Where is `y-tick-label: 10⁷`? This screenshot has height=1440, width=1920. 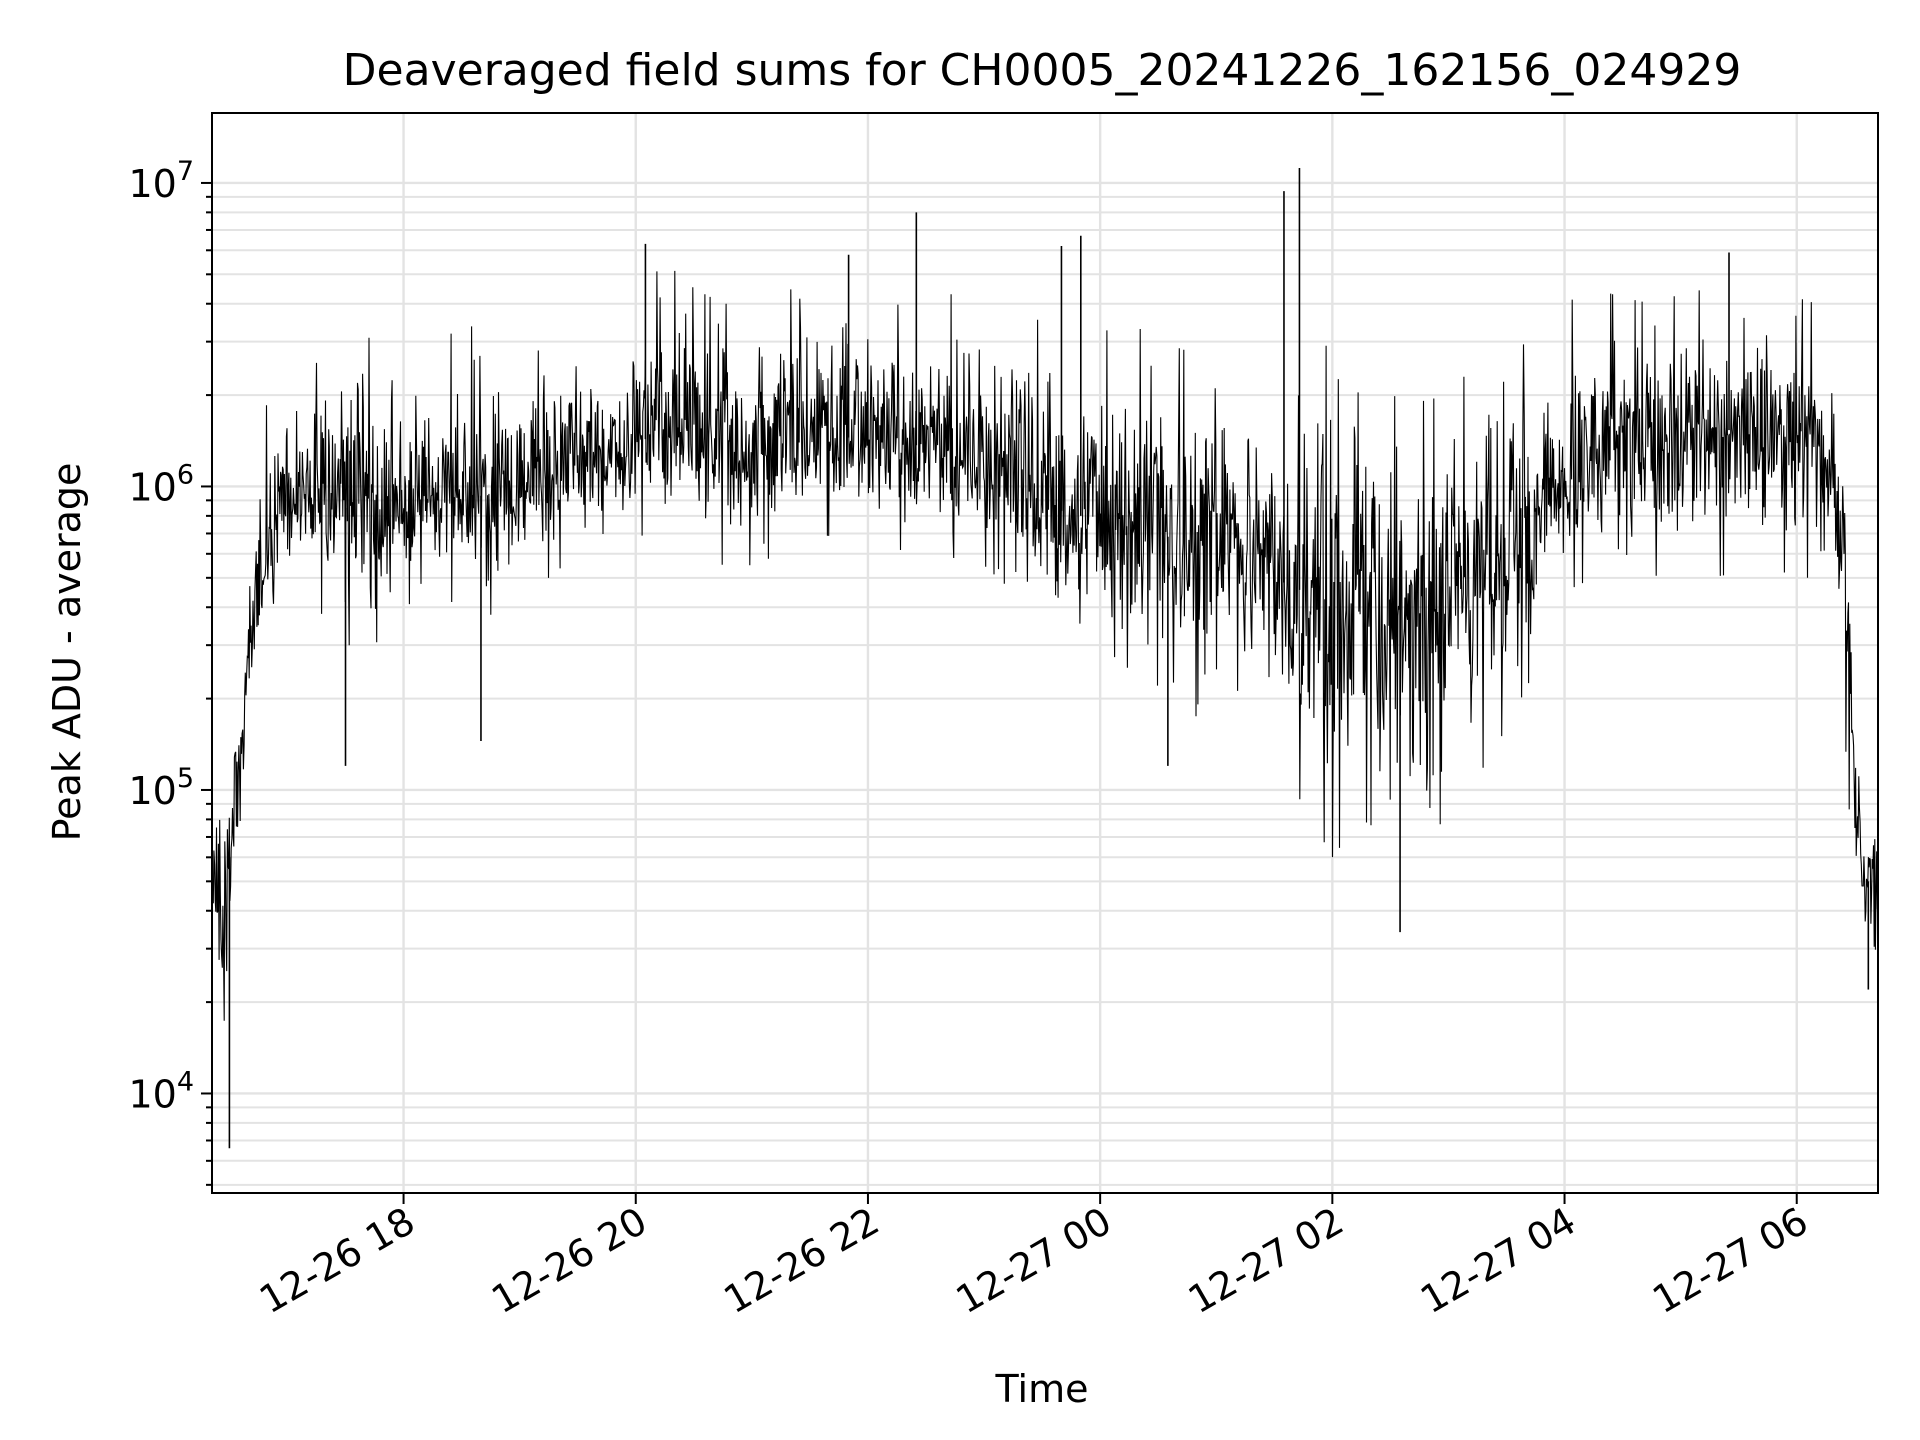
y-tick-label: 10⁷ is located at coordinates (161, 181).